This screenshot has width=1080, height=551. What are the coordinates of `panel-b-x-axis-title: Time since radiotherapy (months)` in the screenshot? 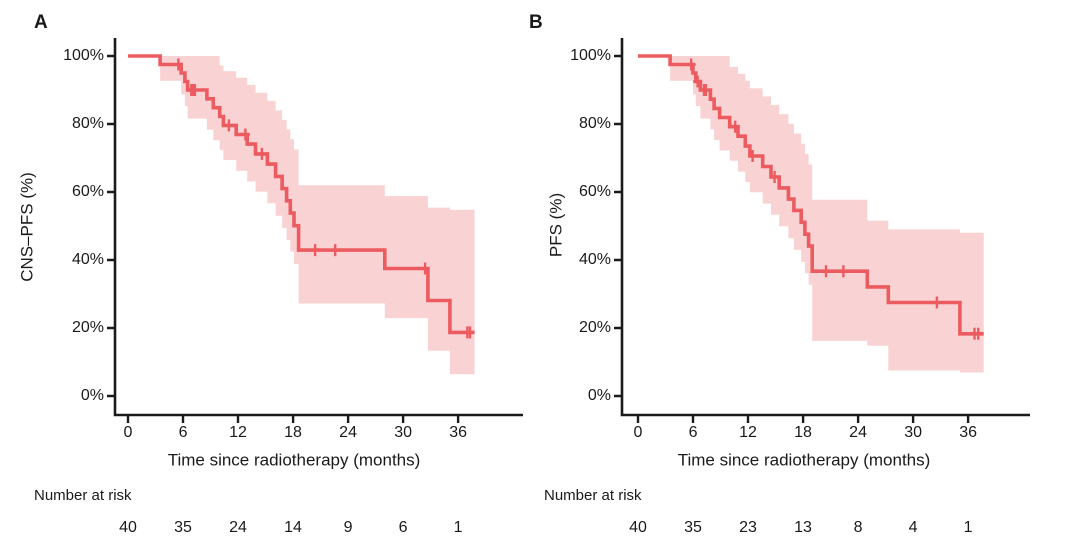 It's located at (804, 460).